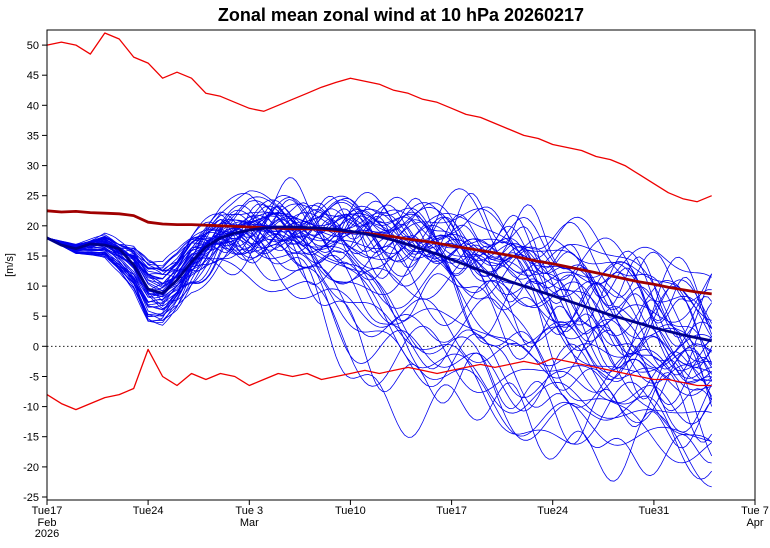 The width and height of the screenshot is (770, 548). What do you see at coordinates (401, 15) in the screenshot?
I see `chart-title: Zonal mean zonal wind at 10 hPa 20260217` at bounding box center [401, 15].